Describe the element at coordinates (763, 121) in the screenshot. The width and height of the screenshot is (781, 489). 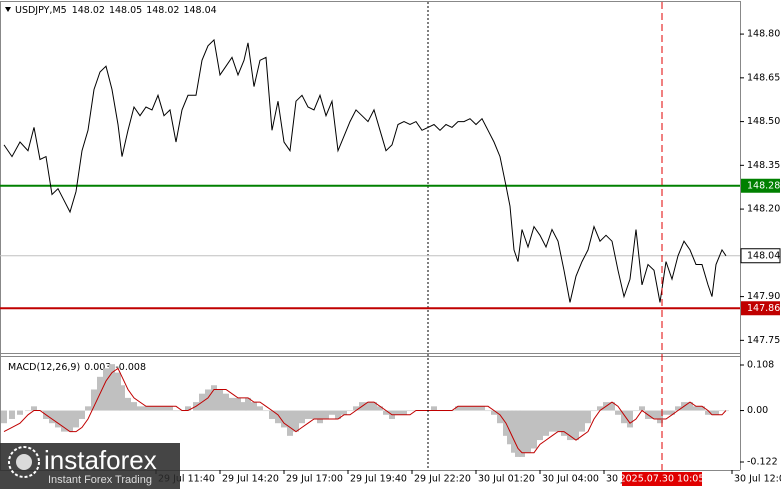
I see `y-tick-label: 148.50` at that location.